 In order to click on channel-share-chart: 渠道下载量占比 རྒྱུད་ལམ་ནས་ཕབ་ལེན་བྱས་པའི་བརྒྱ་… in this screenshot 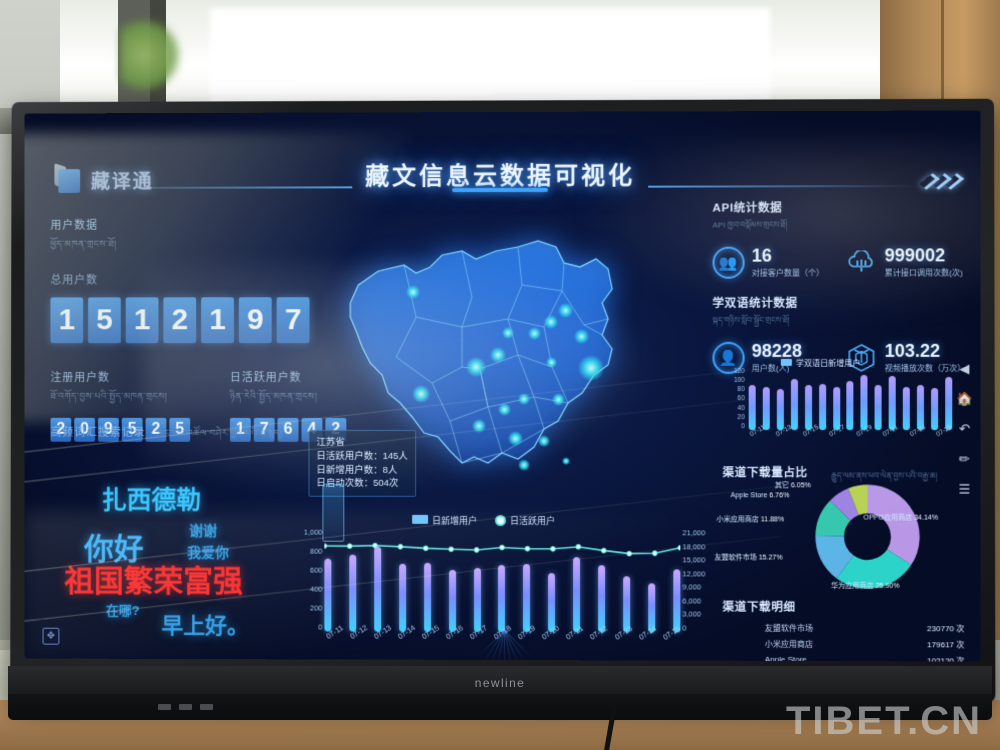, I will do `click(838, 529)`.